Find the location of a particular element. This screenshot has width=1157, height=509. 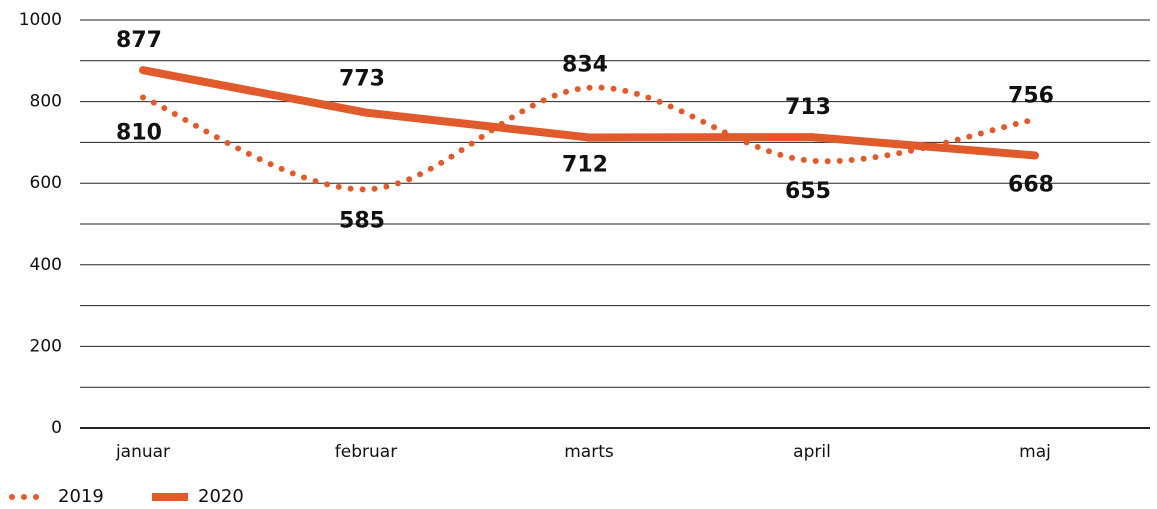

y-tick-label: 600 is located at coordinates (46, 183).